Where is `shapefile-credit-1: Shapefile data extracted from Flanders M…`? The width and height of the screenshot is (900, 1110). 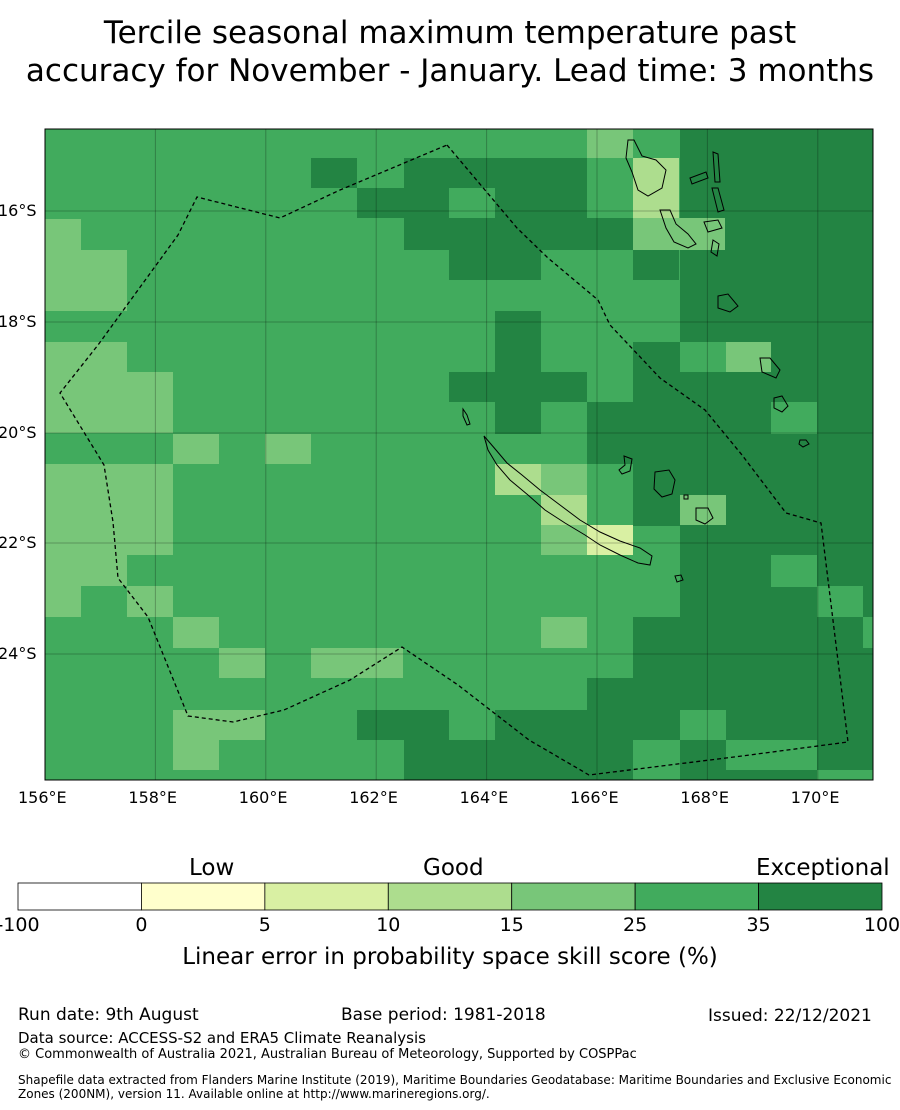 shapefile-credit-1: Shapefile data extracted from Flanders M… is located at coordinates (455, 1080).